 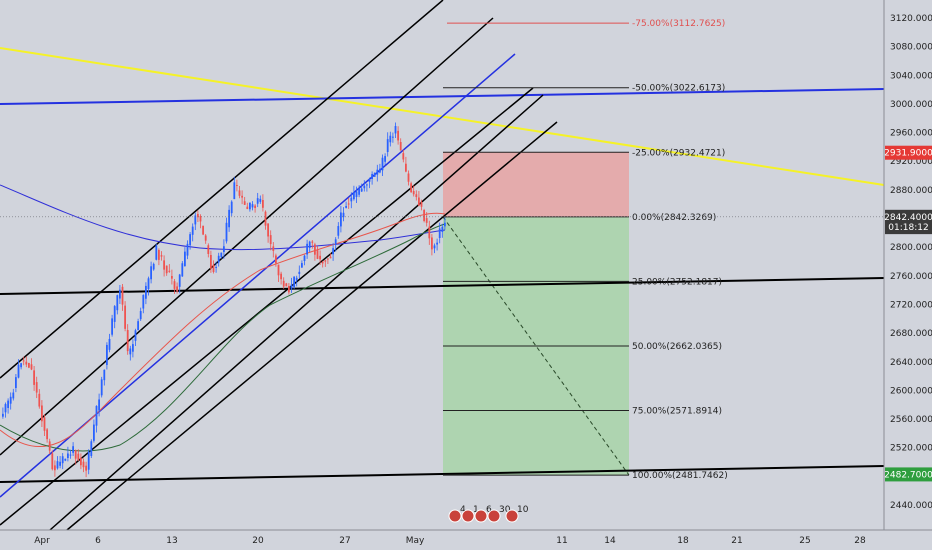 What do you see at coordinates (476, 510) in the screenshot?
I see `event-count-label: 1` at bounding box center [476, 510].